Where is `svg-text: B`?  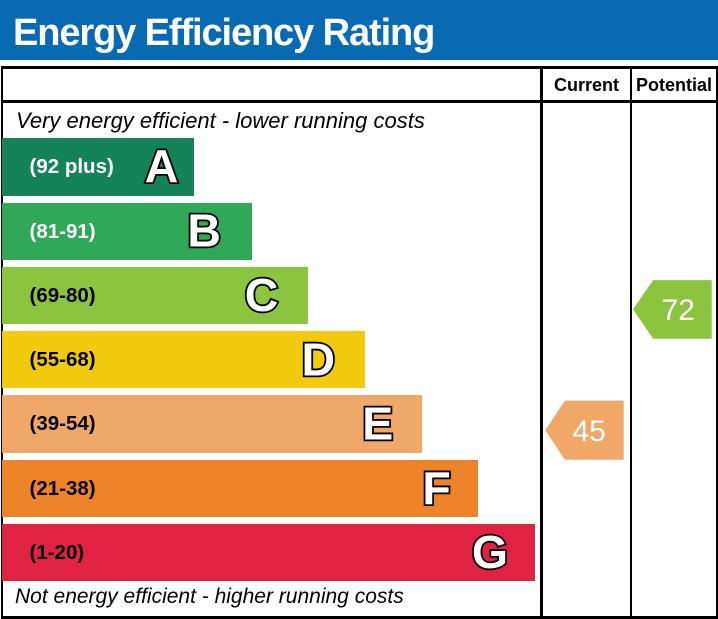
svg-text: B is located at coordinates (204, 231).